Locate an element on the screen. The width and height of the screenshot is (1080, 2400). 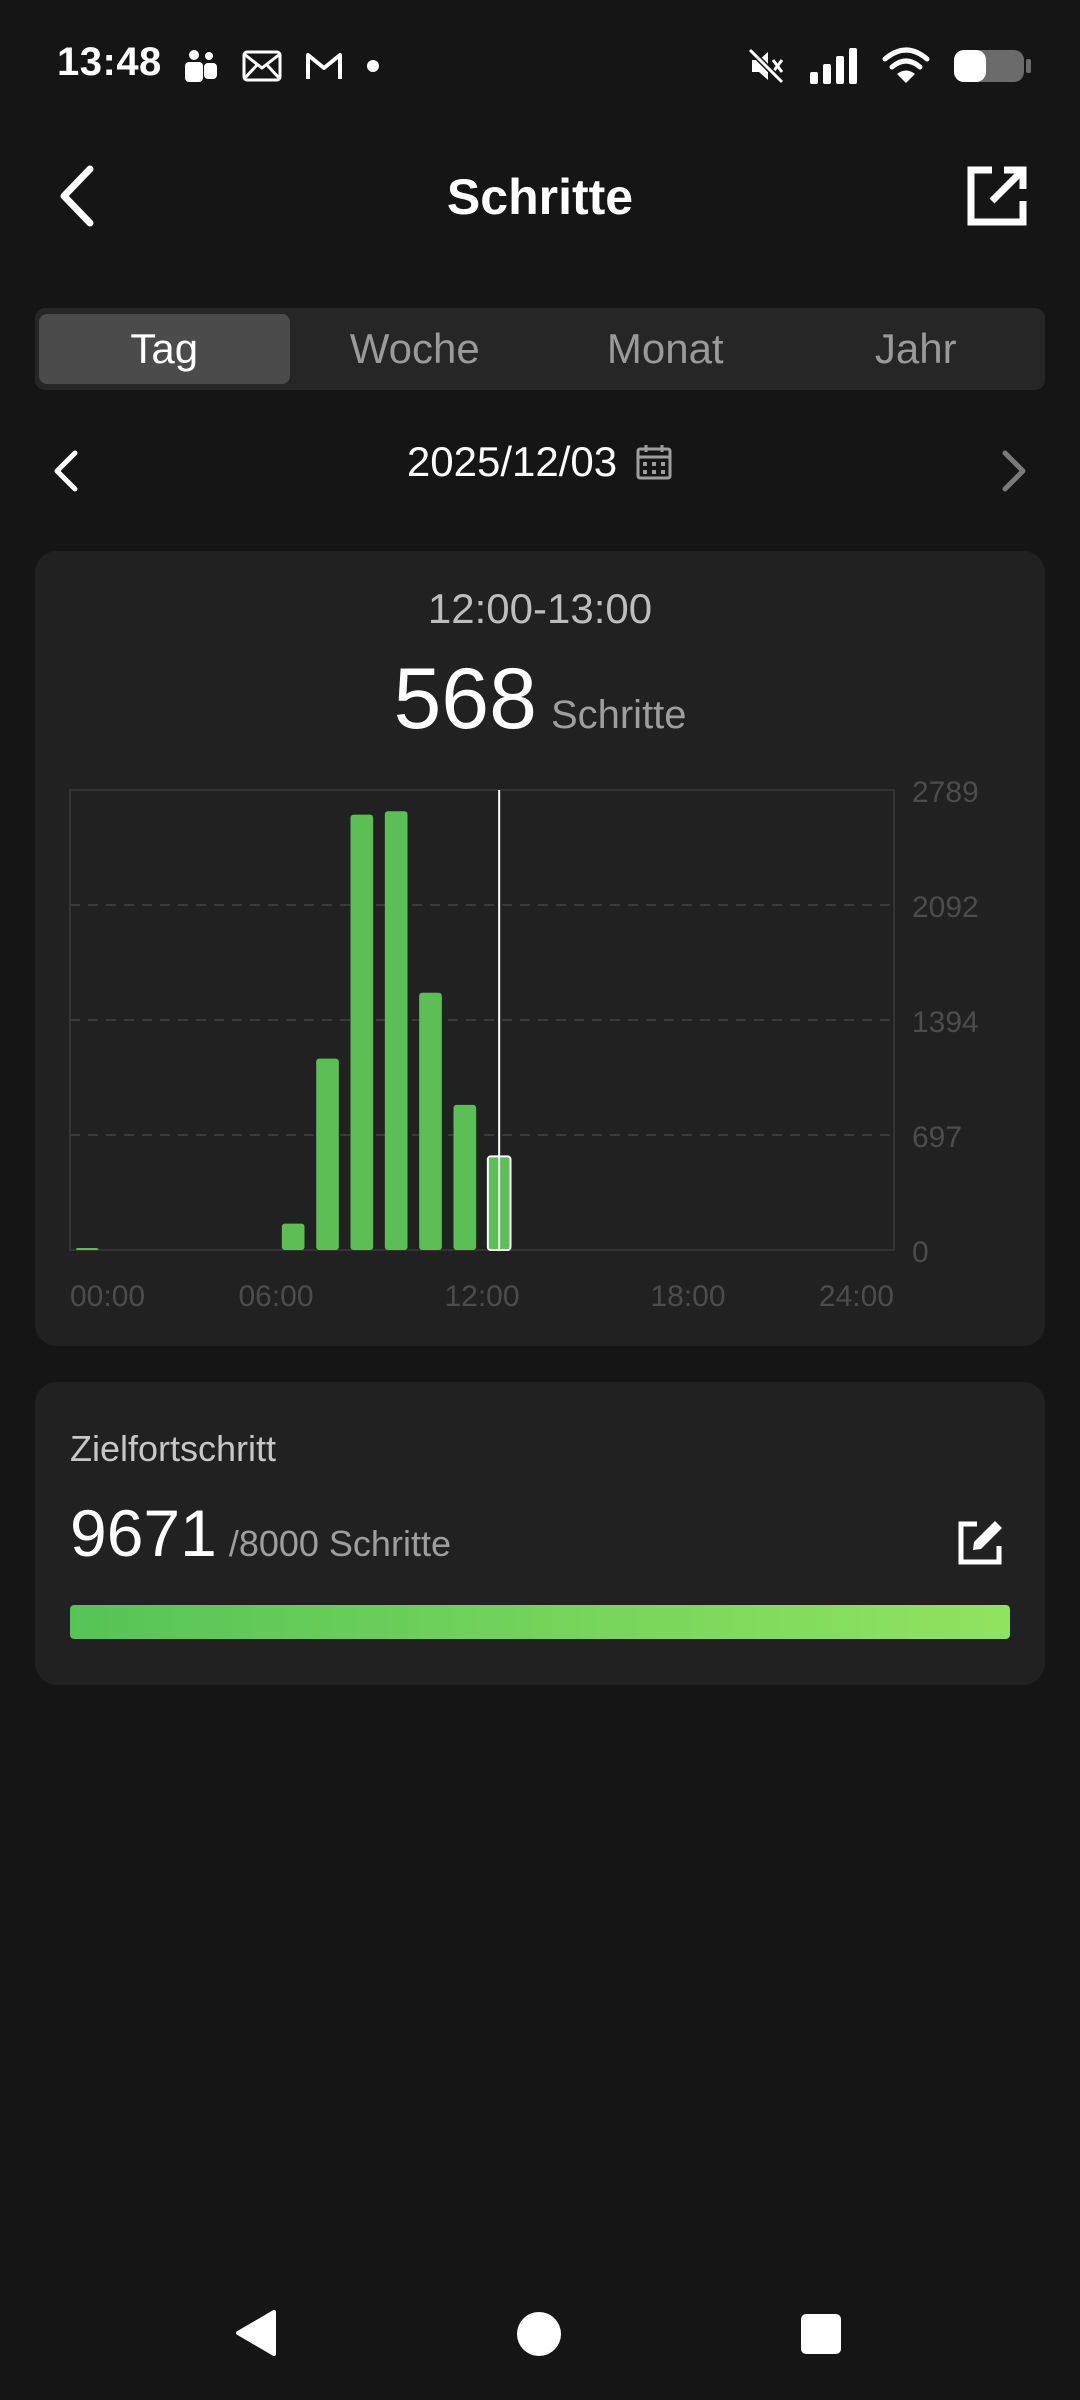
calendar-icon is located at coordinates (654, 462).